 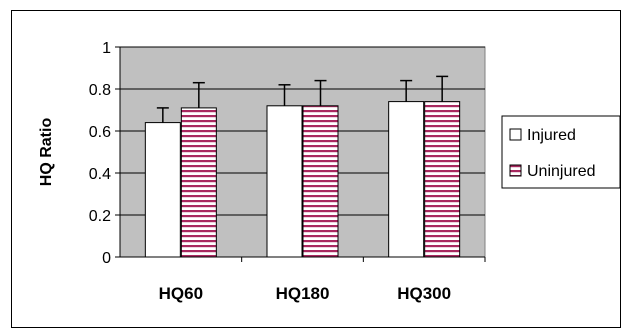 I want to click on y-tick-label: 0.2, so click(x=100, y=216).